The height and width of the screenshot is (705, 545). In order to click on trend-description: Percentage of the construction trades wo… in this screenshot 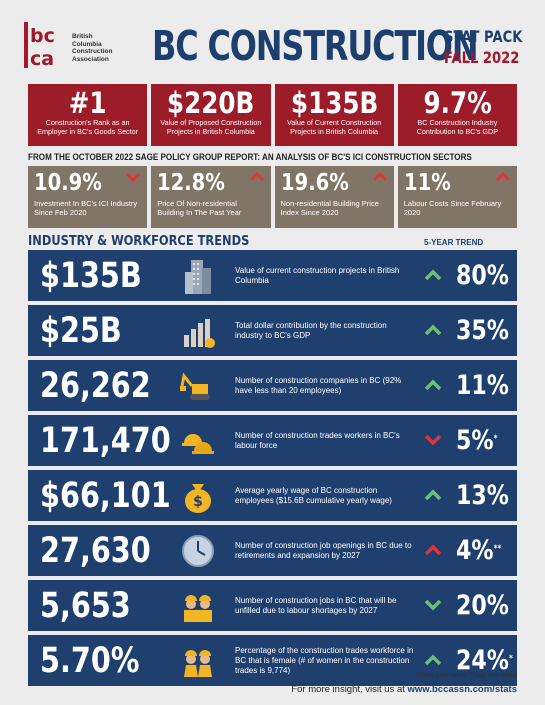, I will do `click(324, 660)`.